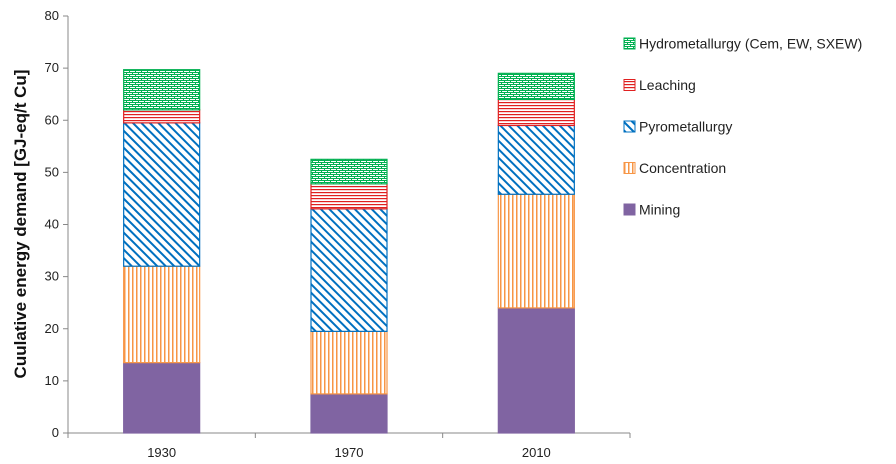 The width and height of the screenshot is (896, 464). I want to click on y-tick-label: 60, so click(52, 119).